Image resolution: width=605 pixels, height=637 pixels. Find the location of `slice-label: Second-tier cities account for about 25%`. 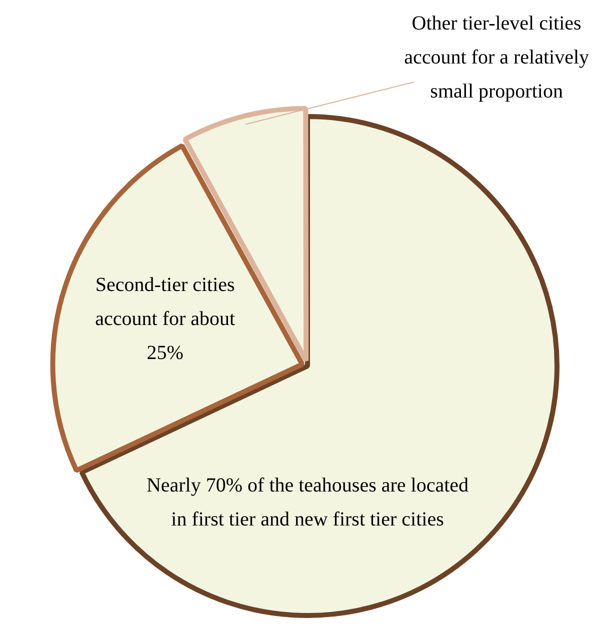

slice-label: Second-tier cities account for about 25% is located at coordinates (165, 319).